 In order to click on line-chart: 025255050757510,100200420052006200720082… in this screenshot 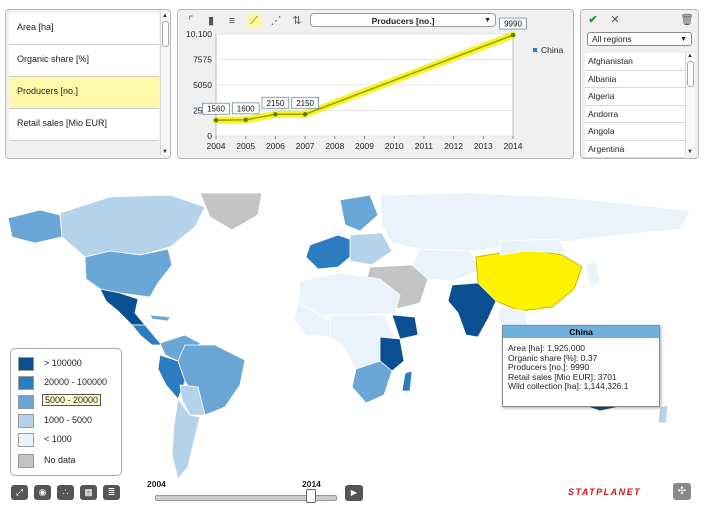, I will do `click(374, 84)`.